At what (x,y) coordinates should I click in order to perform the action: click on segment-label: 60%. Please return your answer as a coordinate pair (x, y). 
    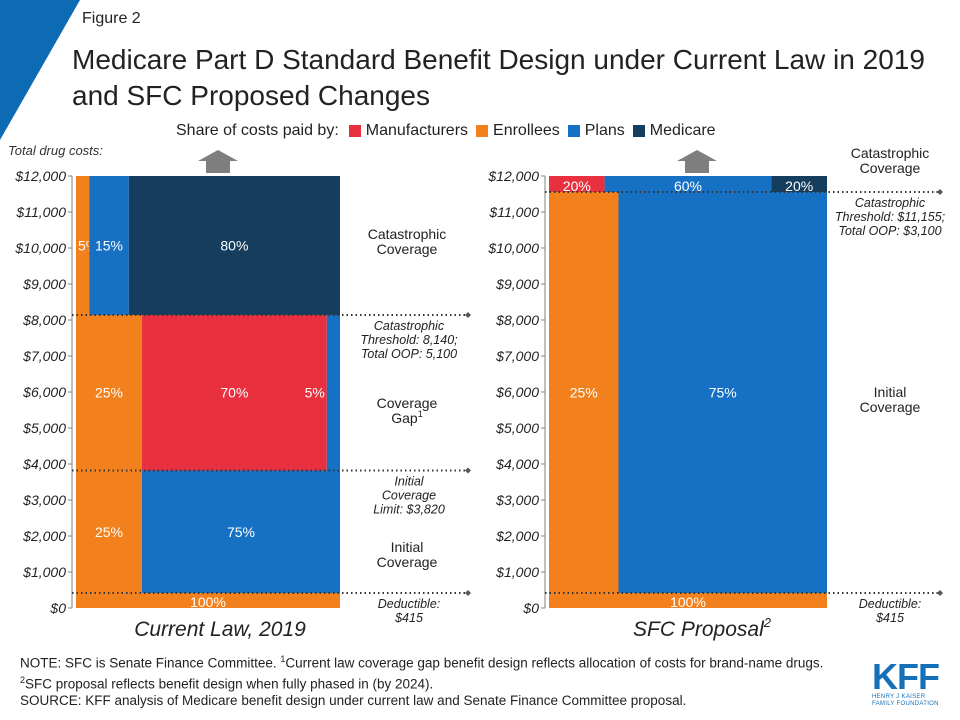
    Looking at the image, I should click on (688, 186).